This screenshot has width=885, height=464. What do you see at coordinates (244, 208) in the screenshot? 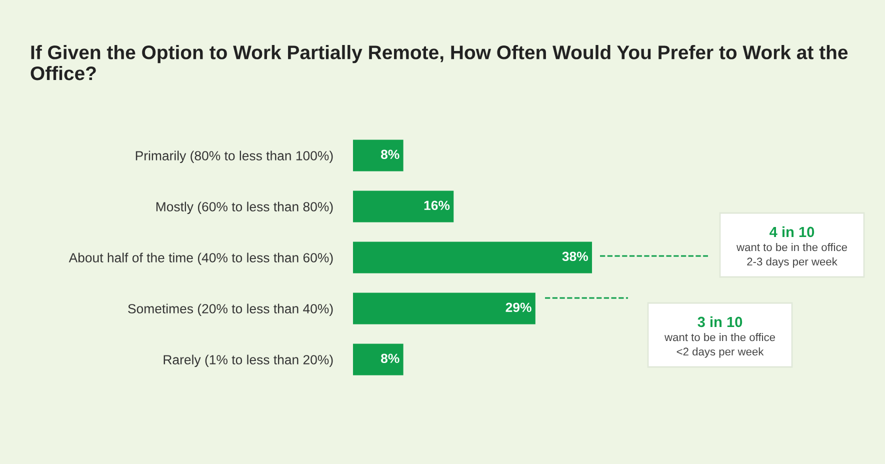
I see `y-tick-label: Mostly (60% to less than 80%)` at bounding box center [244, 208].